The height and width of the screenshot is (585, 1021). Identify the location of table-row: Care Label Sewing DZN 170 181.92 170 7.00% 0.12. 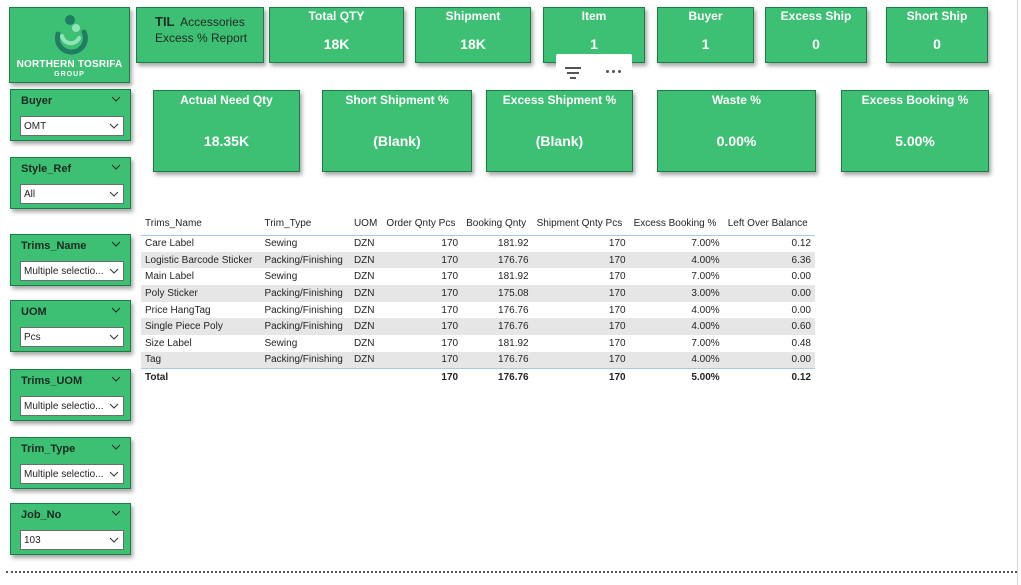
(478, 243).